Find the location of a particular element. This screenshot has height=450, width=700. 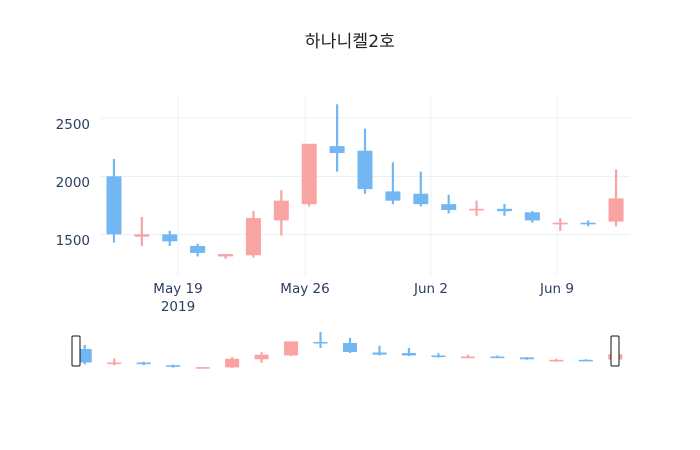

xtick-label-may-26: May 26 is located at coordinates (304, 289).